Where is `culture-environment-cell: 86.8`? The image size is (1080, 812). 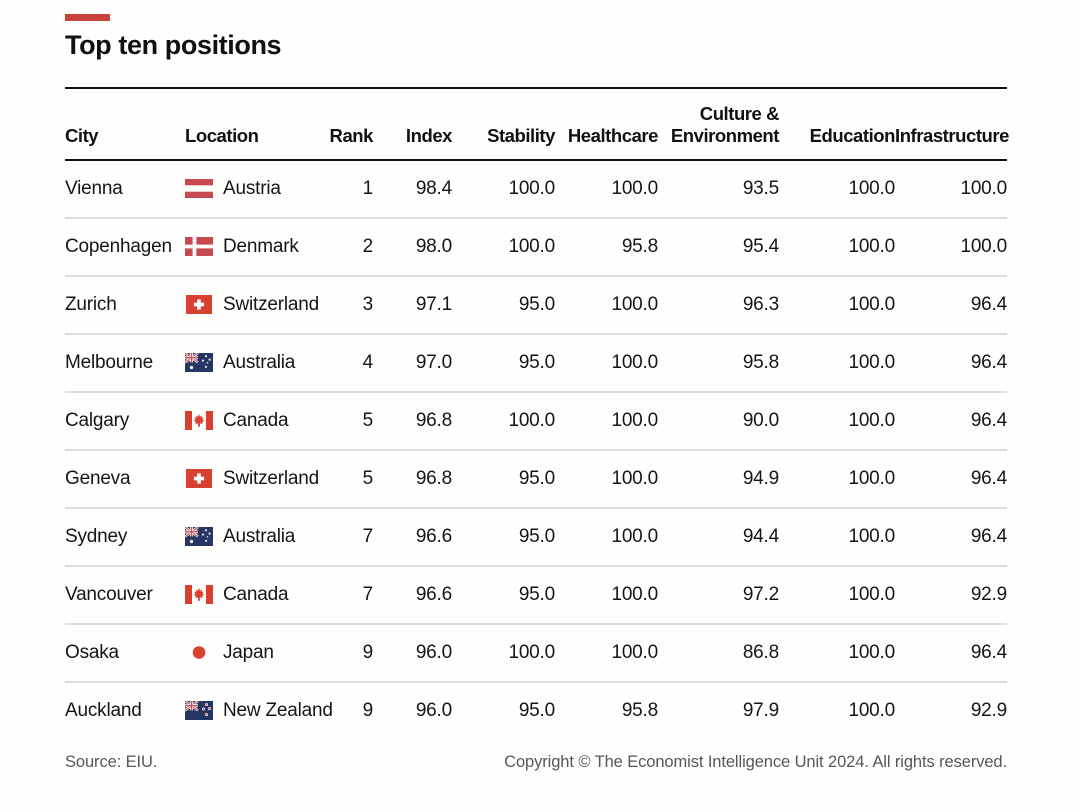 culture-environment-cell: 86.8 is located at coordinates (718, 652).